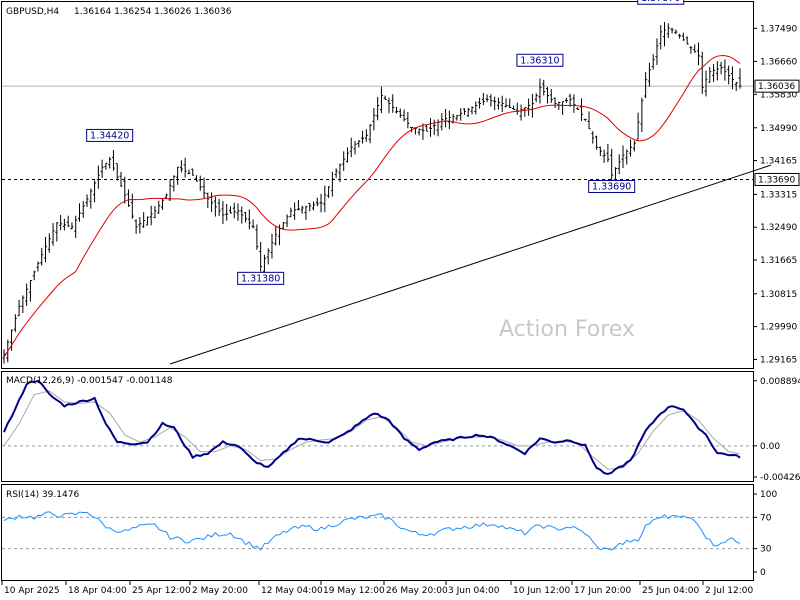 This screenshot has width=800, height=600. Describe the element at coordinates (763, 573) in the screenshot. I see `rsi-tick-label: 0` at that location.